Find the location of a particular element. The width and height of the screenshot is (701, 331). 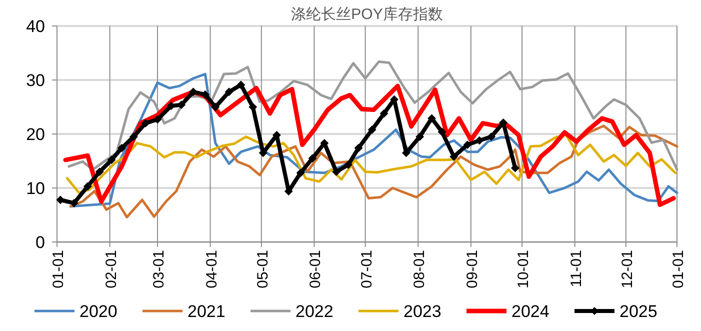

x-tick-label: 02-01 is located at coordinates (111, 269).